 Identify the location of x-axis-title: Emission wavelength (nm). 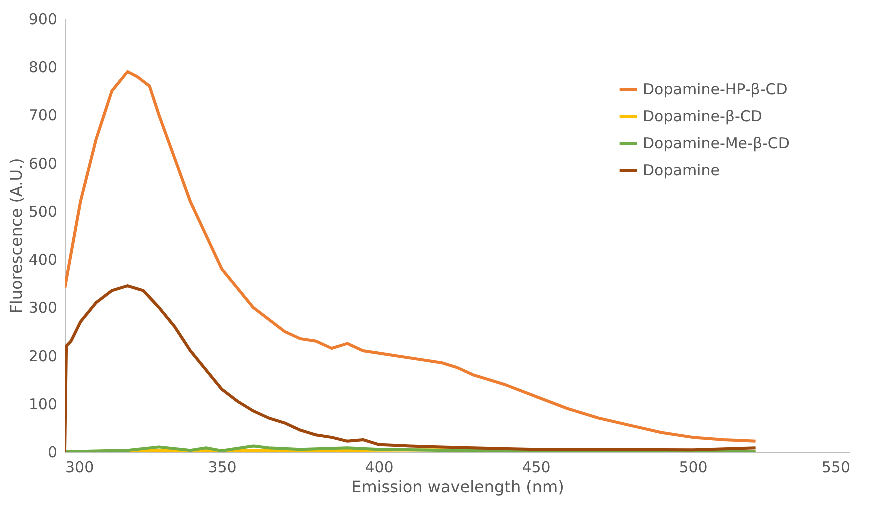
(458, 487).